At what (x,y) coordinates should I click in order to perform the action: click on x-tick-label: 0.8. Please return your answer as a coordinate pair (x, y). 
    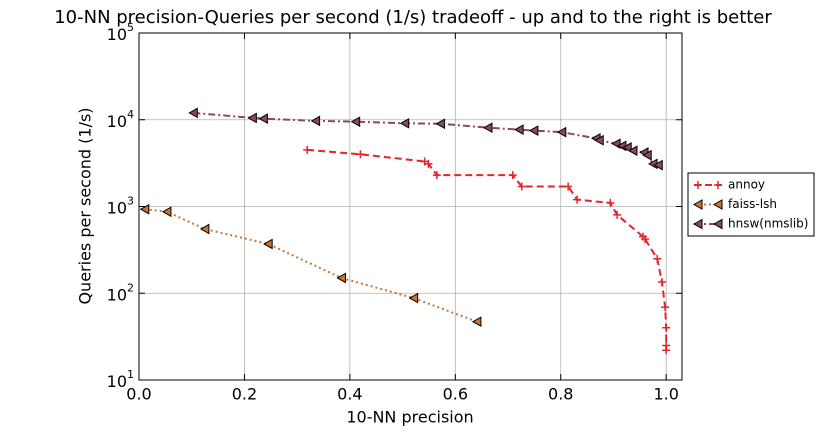
    Looking at the image, I should click on (560, 394).